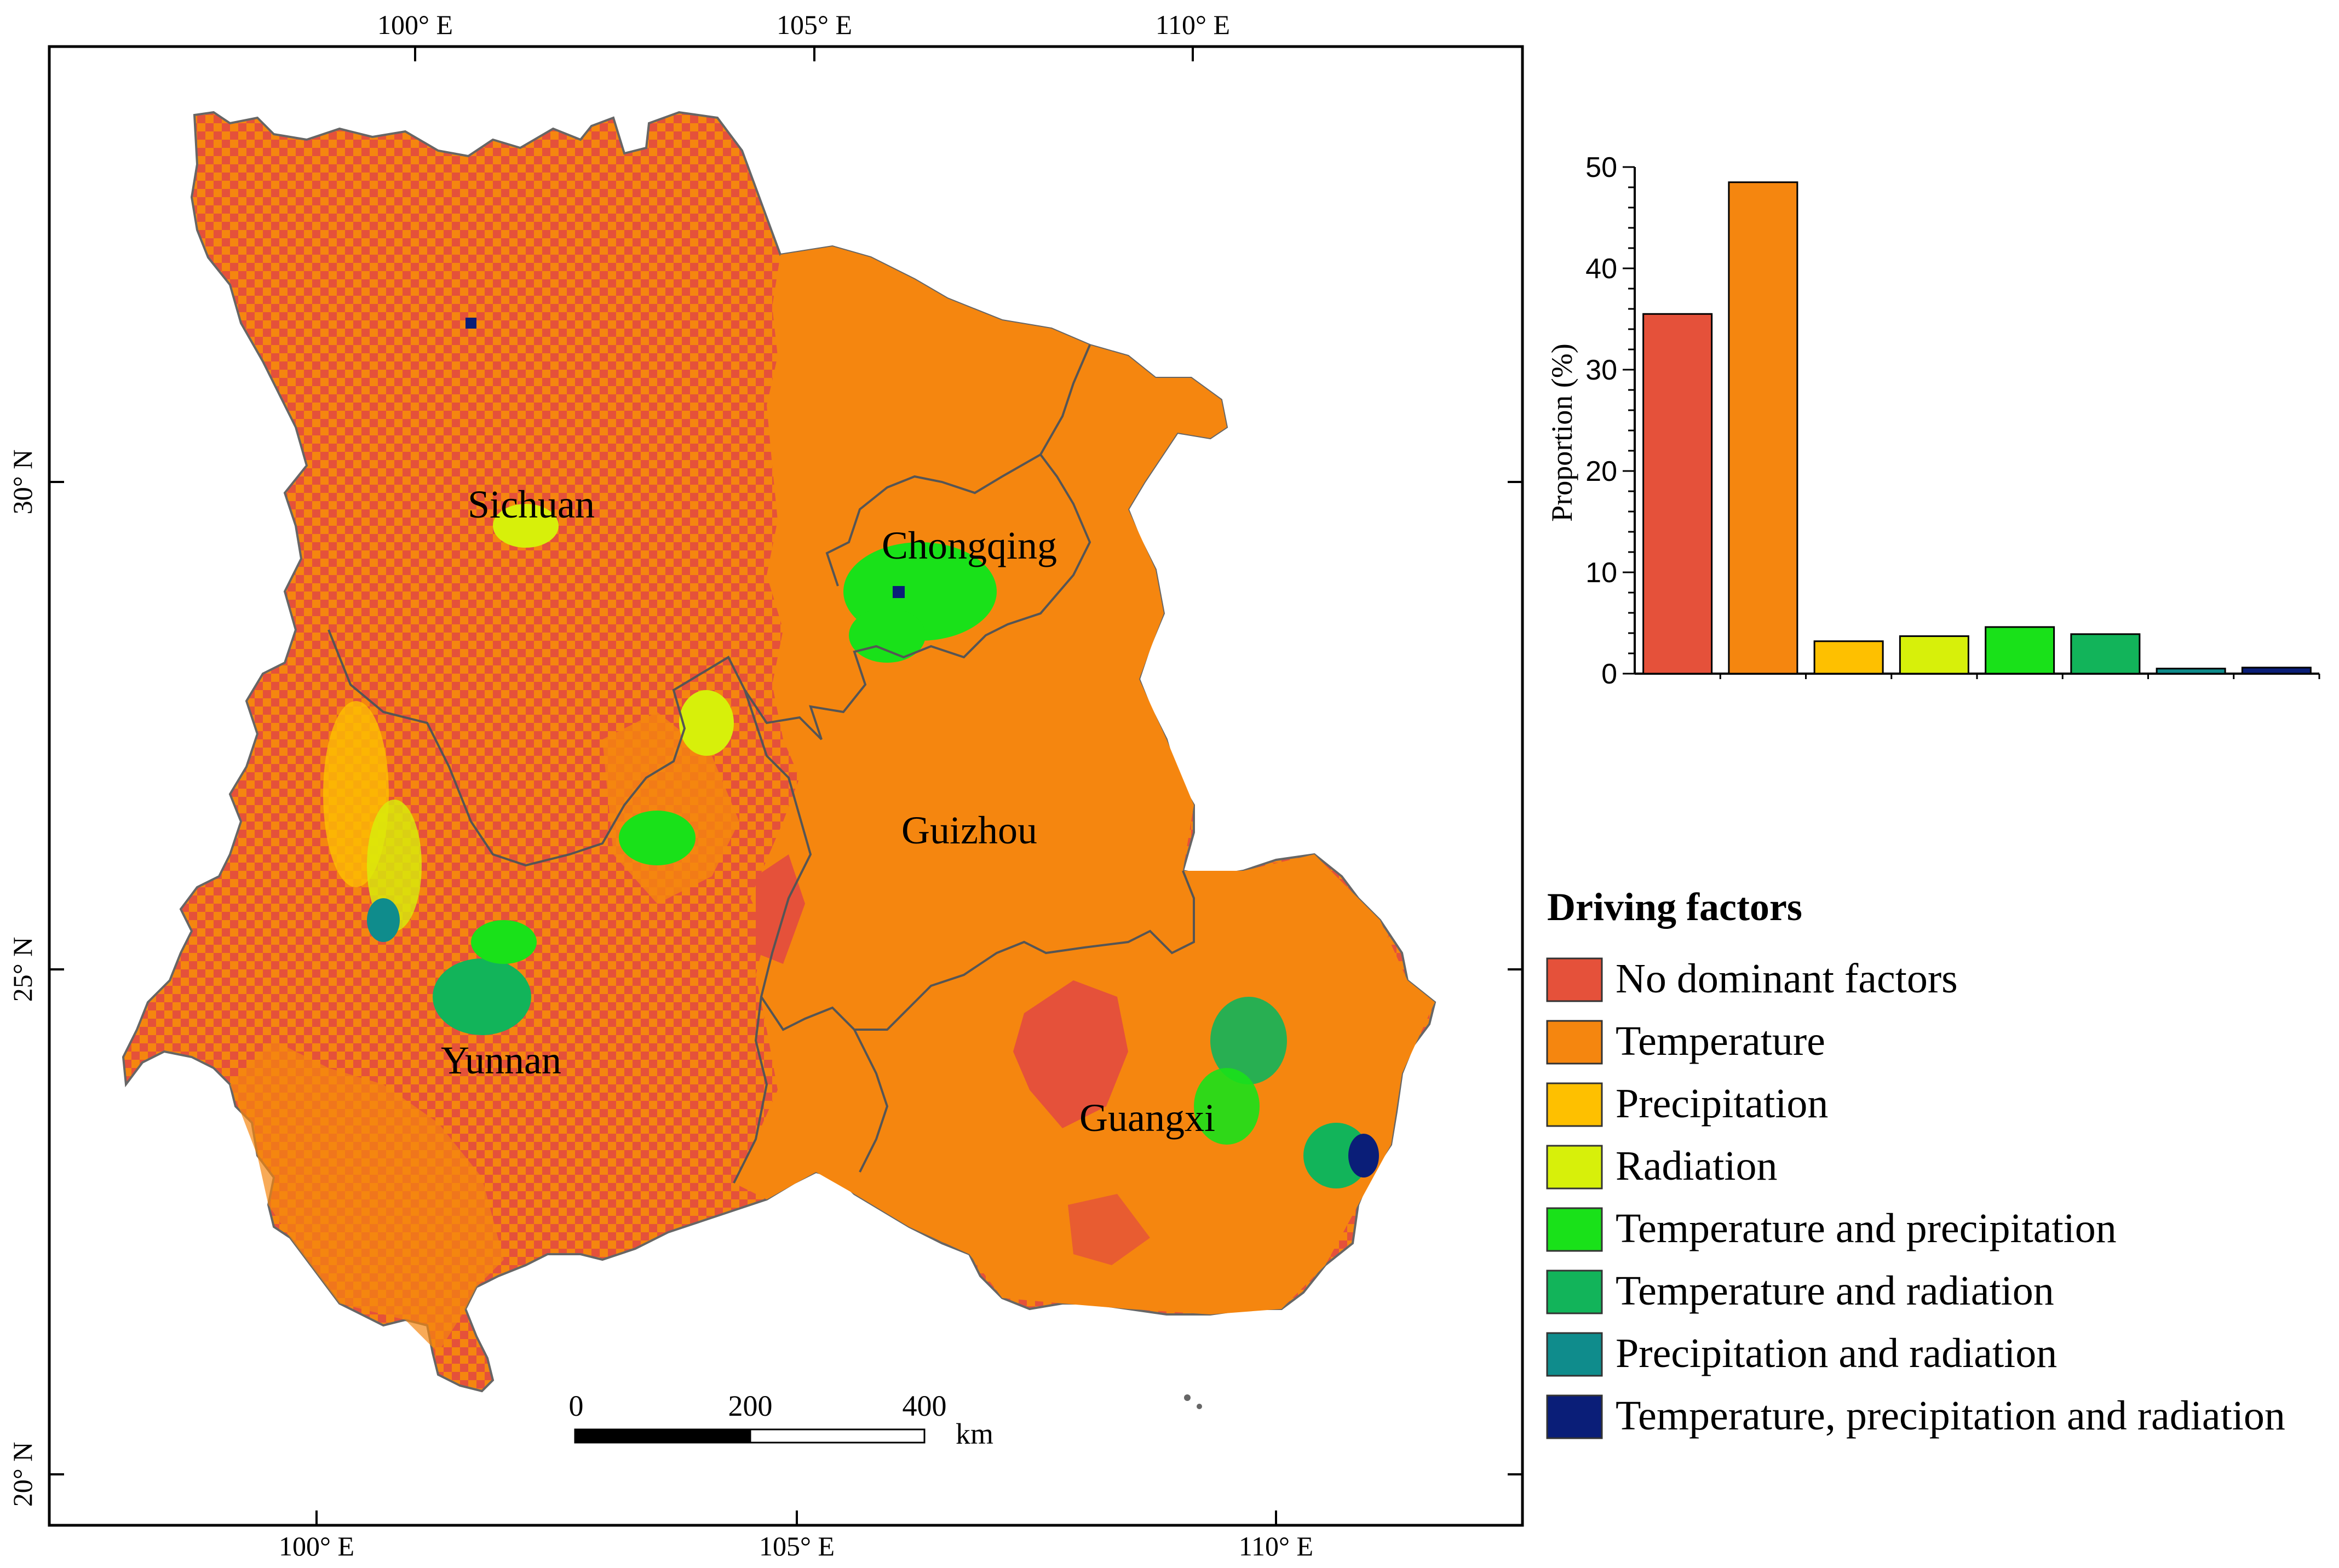 This screenshot has height=1568, width=2339. What do you see at coordinates (1977, 428) in the screenshot?
I see `bar-chart-bars` at bounding box center [1977, 428].